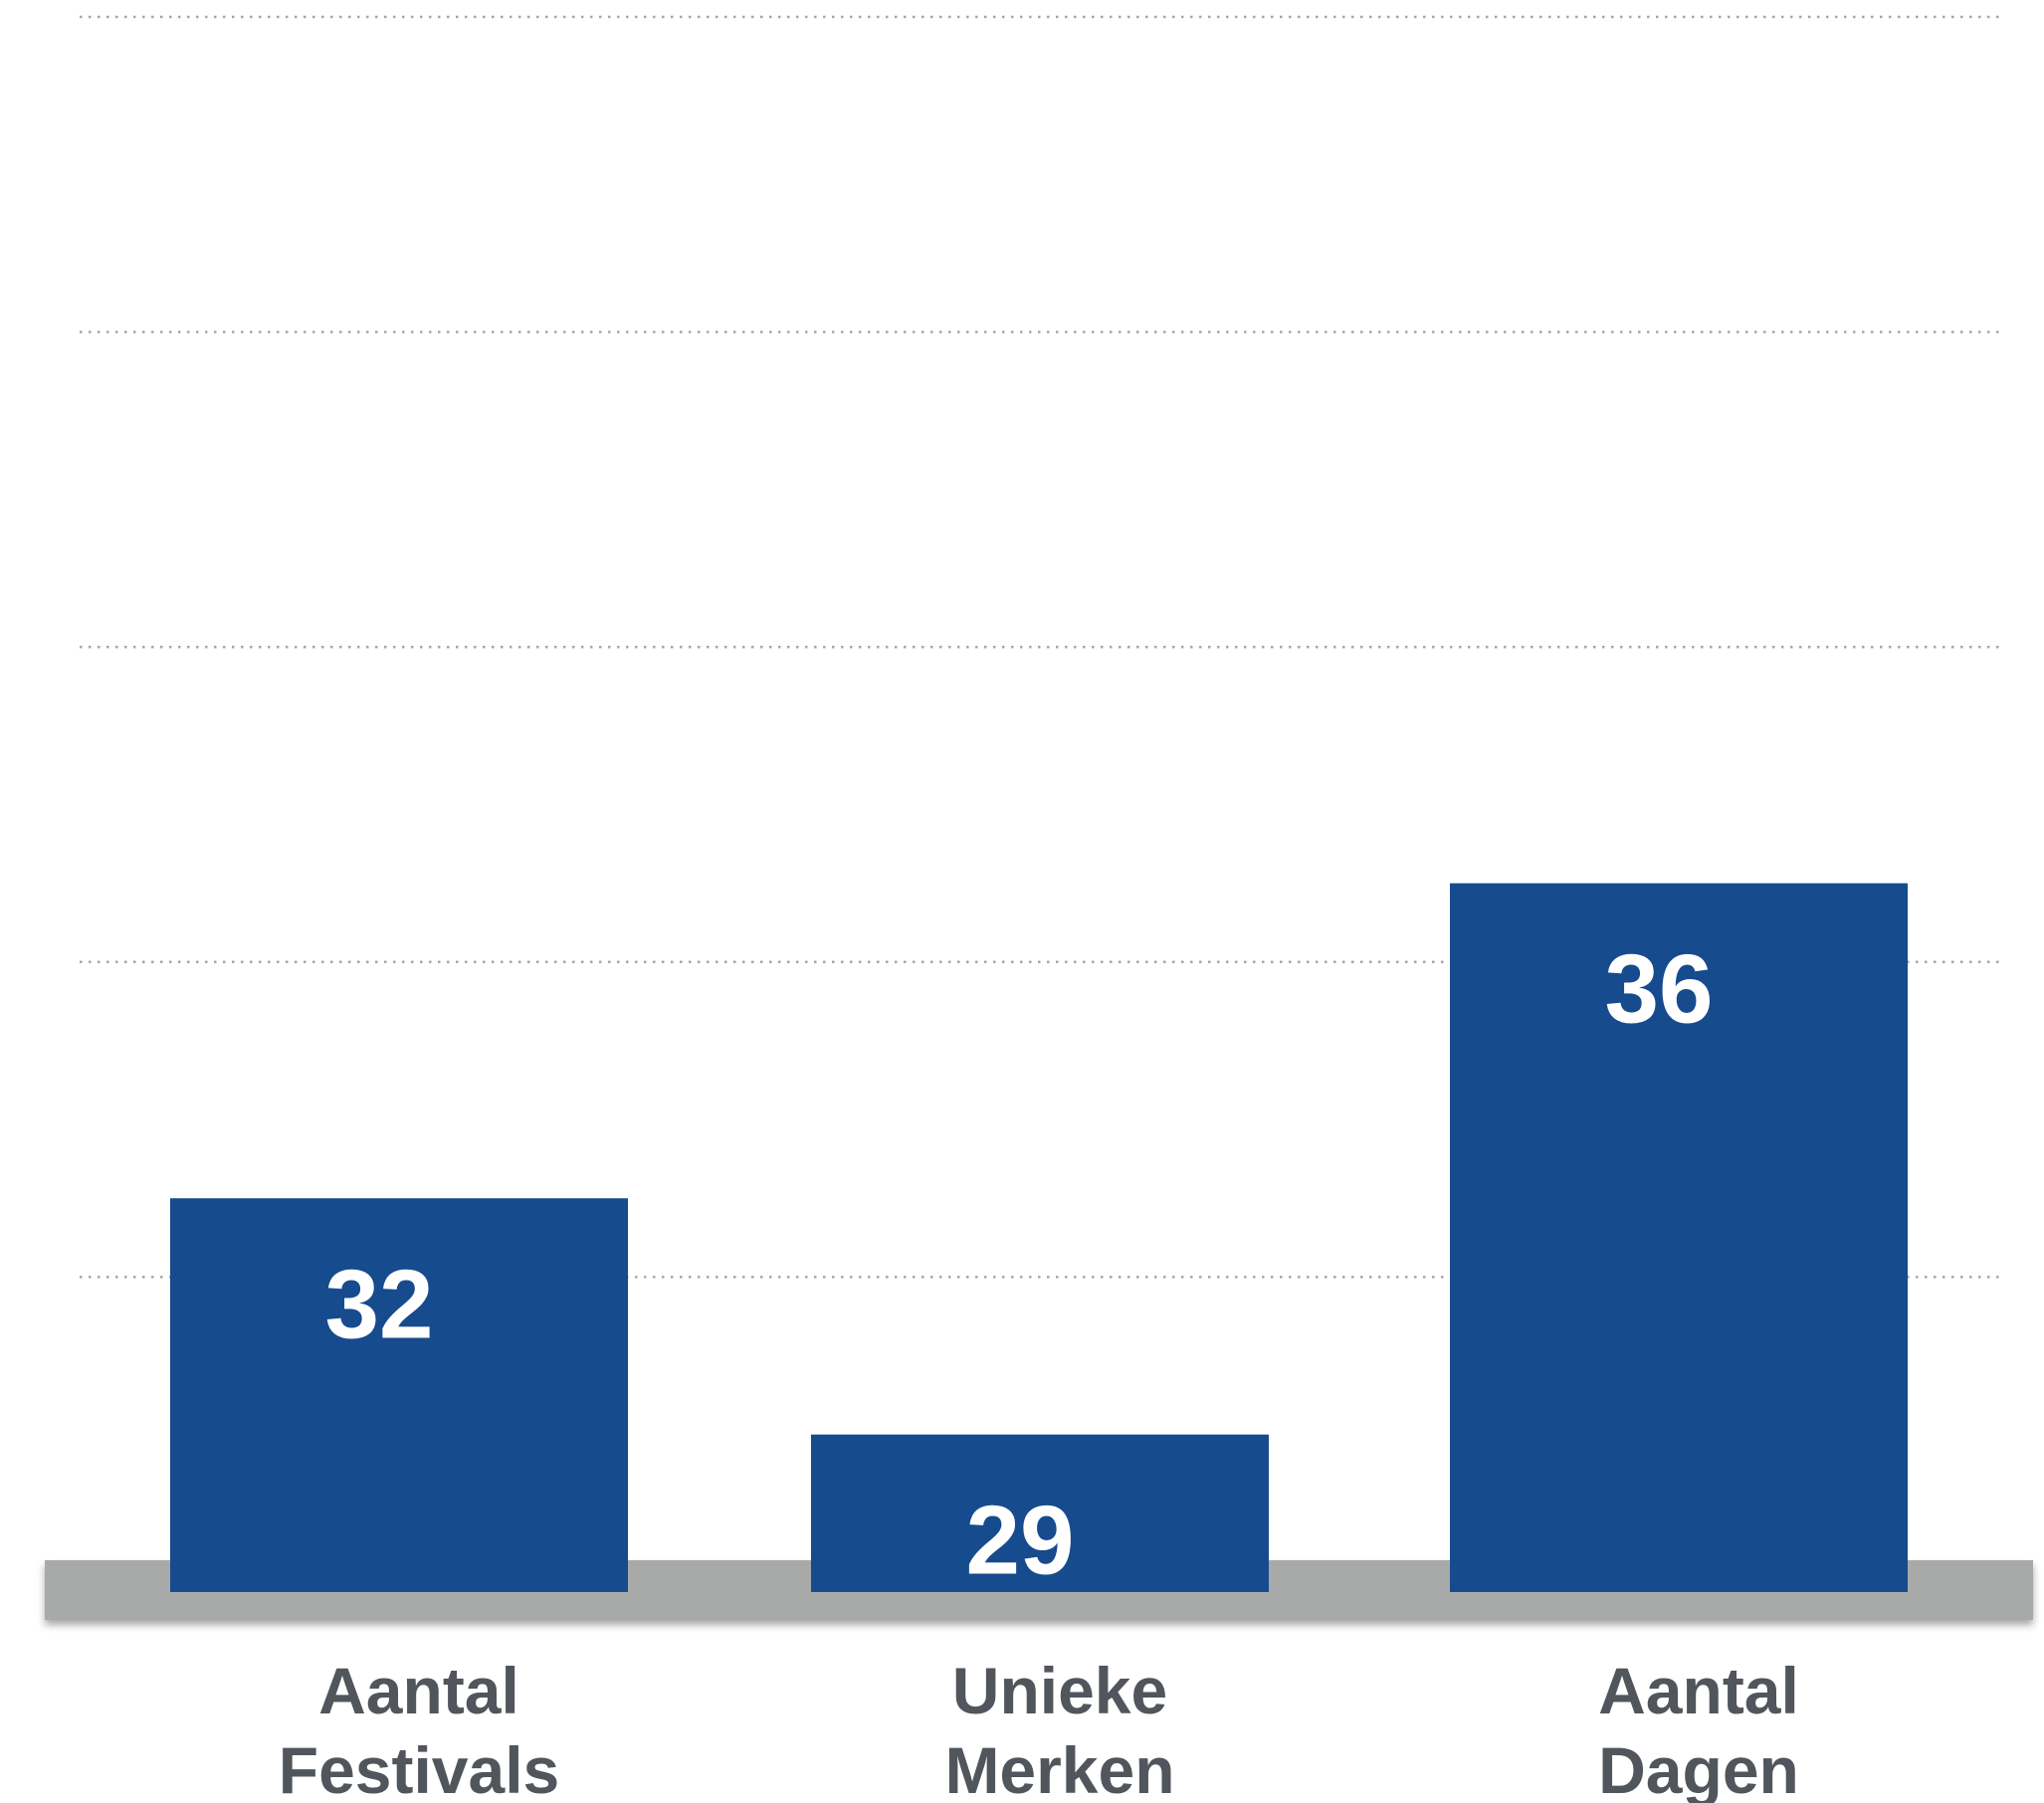 This screenshot has width=2044, height=1803. I want to click on data-label-2: 36, so click(1658, 989).